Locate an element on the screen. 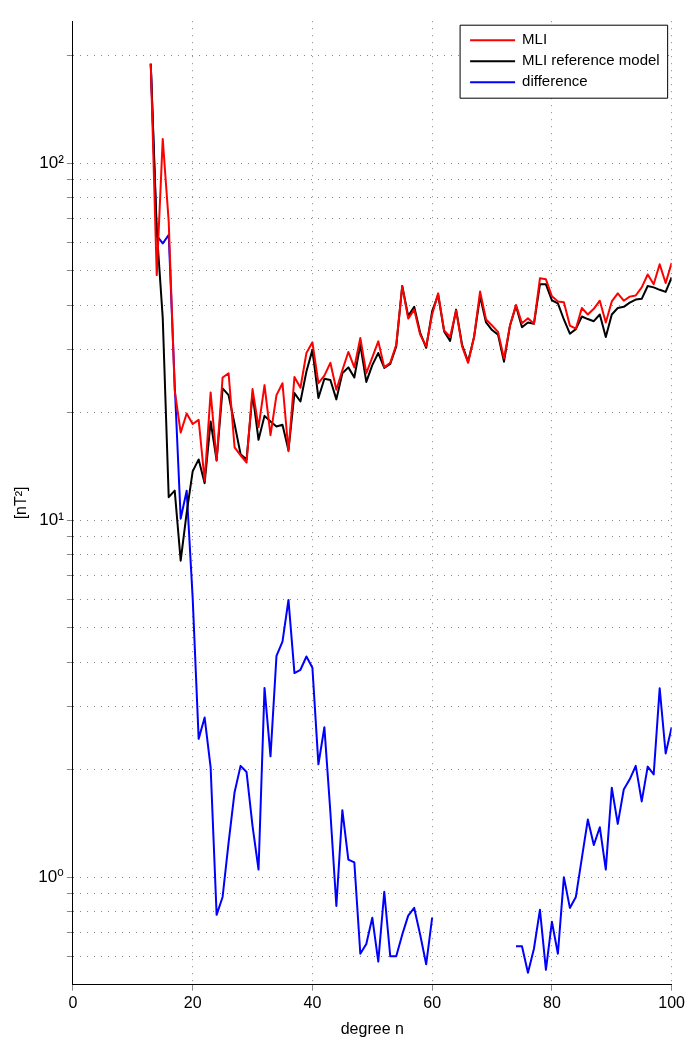 The width and height of the screenshot is (693, 1053). y-tick-label: 10² is located at coordinates (52, 162).